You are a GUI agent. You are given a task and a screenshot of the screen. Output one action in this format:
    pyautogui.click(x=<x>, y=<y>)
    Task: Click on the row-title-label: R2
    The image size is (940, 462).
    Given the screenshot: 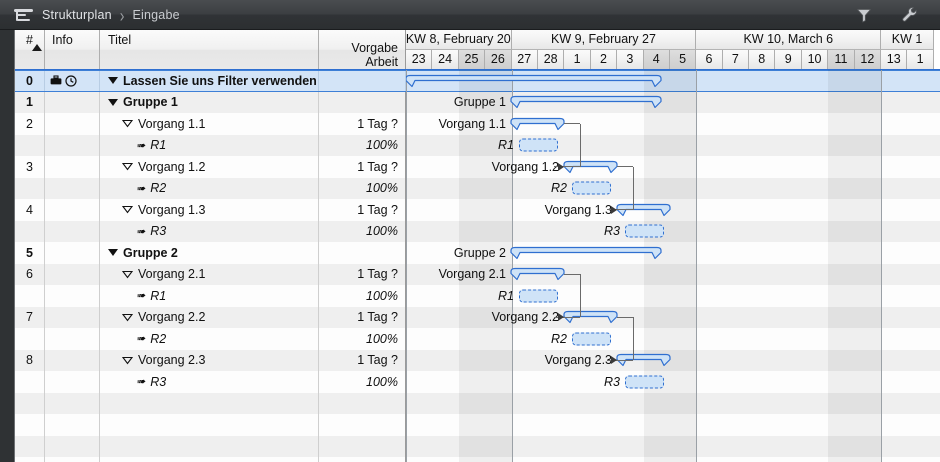 What is the action you would take?
    pyautogui.click(x=158, y=338)
    